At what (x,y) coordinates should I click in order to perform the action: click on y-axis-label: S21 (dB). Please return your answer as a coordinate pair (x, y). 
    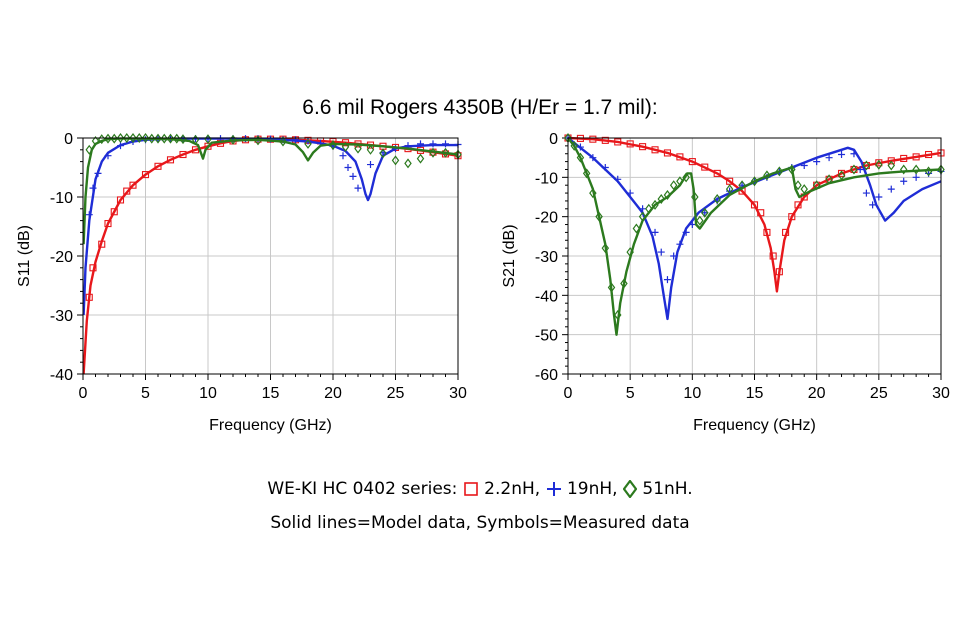
    Looking at the image, I should click on (509, 255).